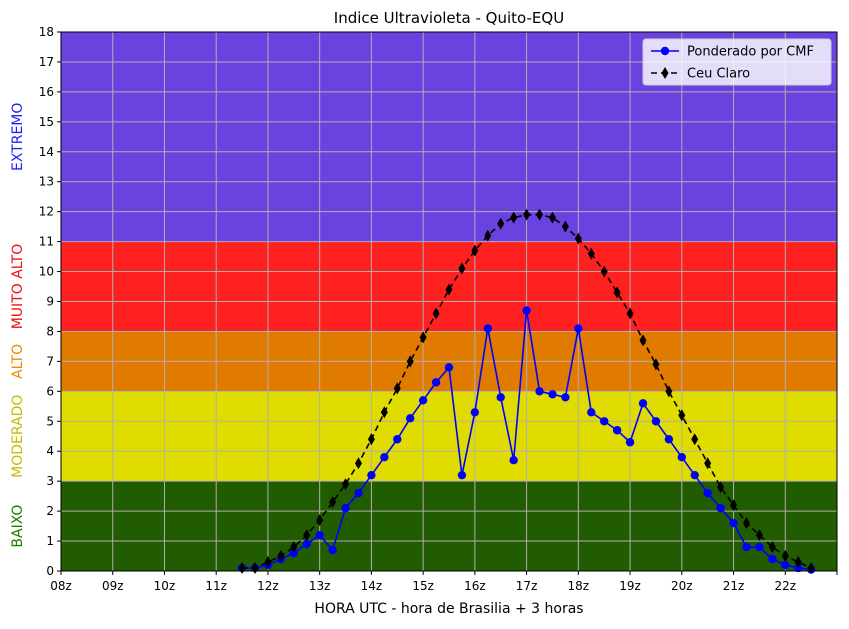 This screenshot has width=849, height=629. Describe the element at coordinates (46, 212) in the screenshot. I see `y-tick-label: 12` at that location.